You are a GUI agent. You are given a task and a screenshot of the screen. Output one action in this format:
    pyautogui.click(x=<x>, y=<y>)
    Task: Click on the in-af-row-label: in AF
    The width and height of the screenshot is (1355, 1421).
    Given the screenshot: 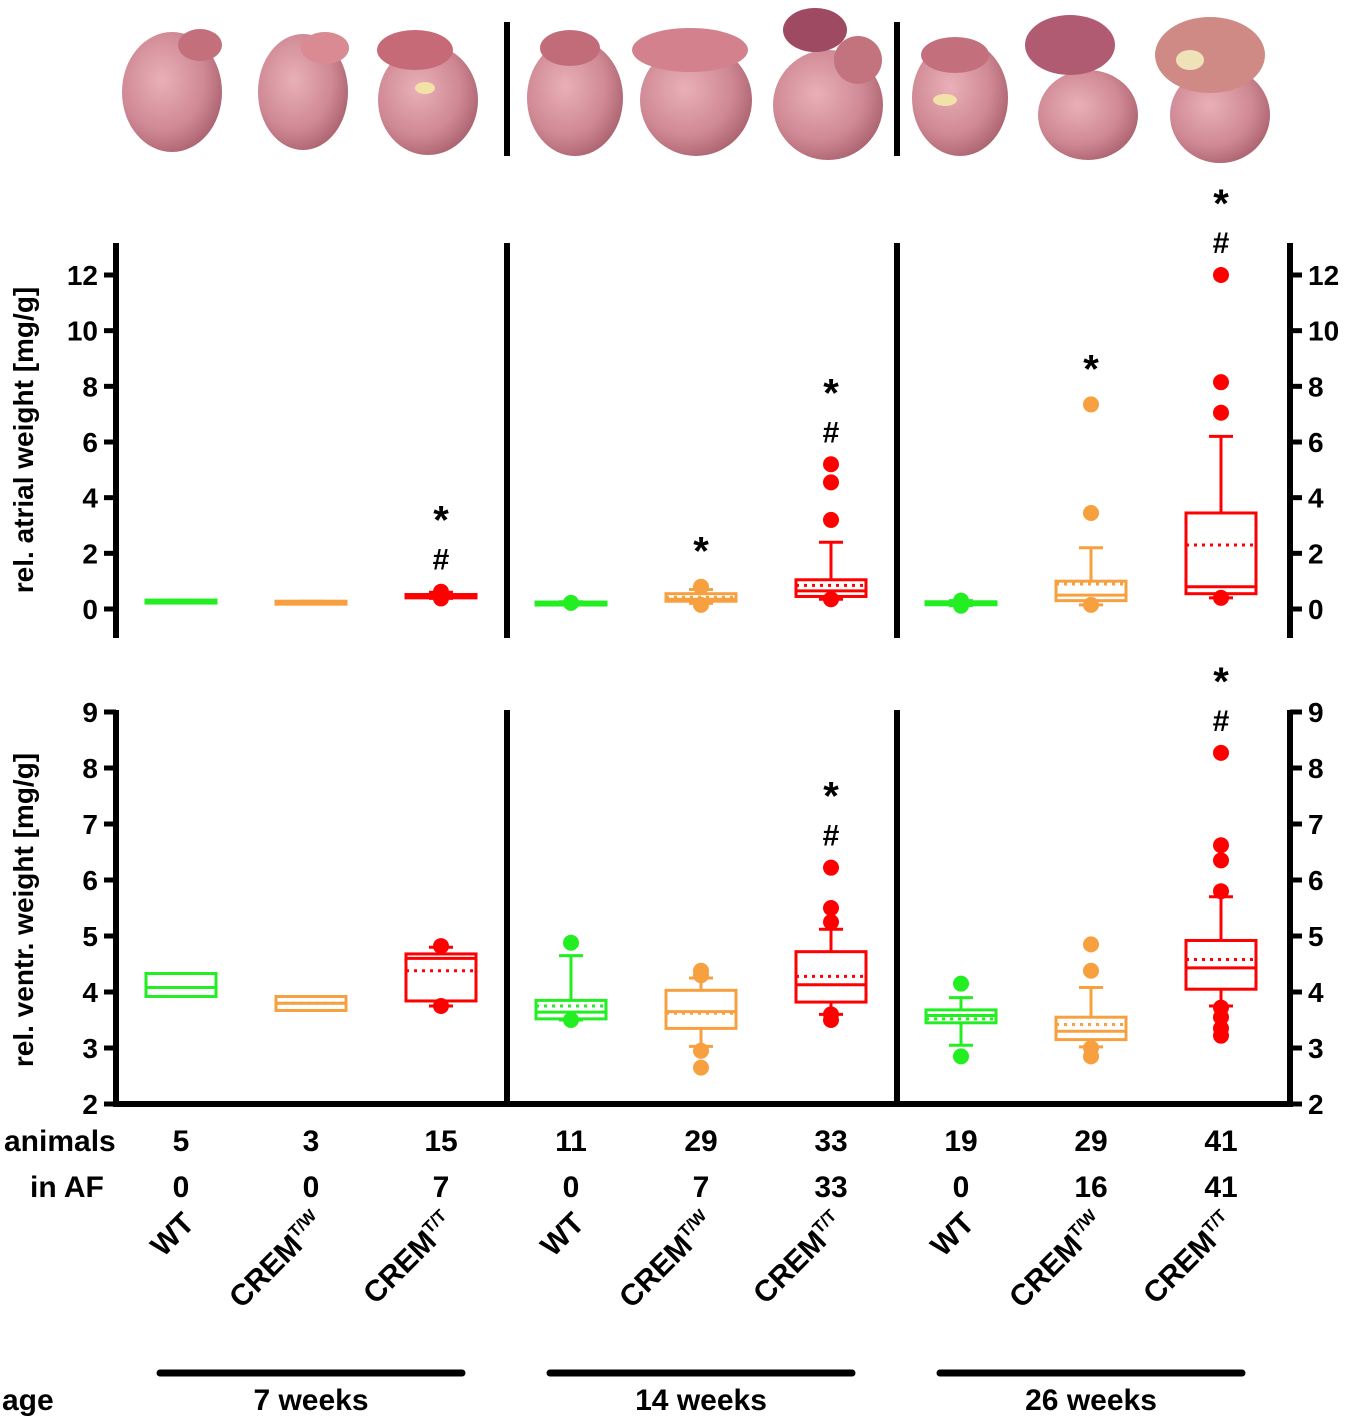 What is the action you would take?
    pyautogui.click(x=67, y=1187)
    